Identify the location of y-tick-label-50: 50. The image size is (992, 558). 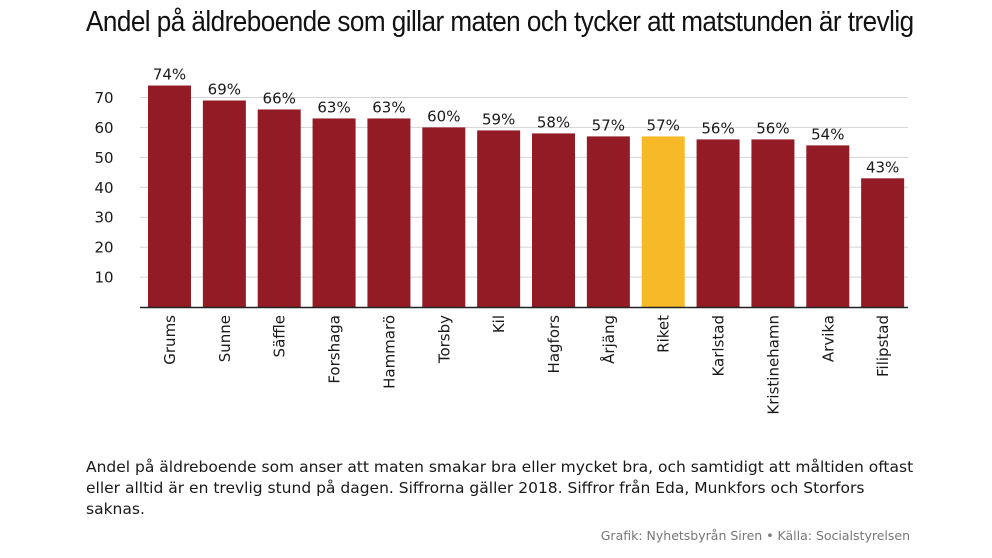
(103, 158).